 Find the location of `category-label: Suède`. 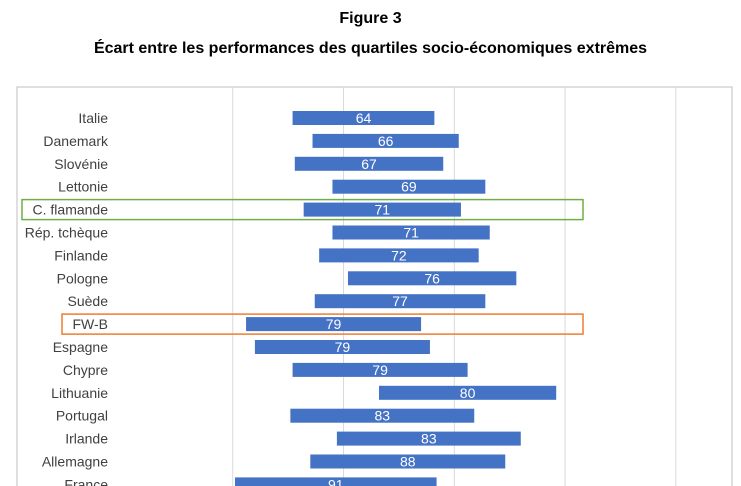

category-label: Suède is located at coordinates (88, 301).